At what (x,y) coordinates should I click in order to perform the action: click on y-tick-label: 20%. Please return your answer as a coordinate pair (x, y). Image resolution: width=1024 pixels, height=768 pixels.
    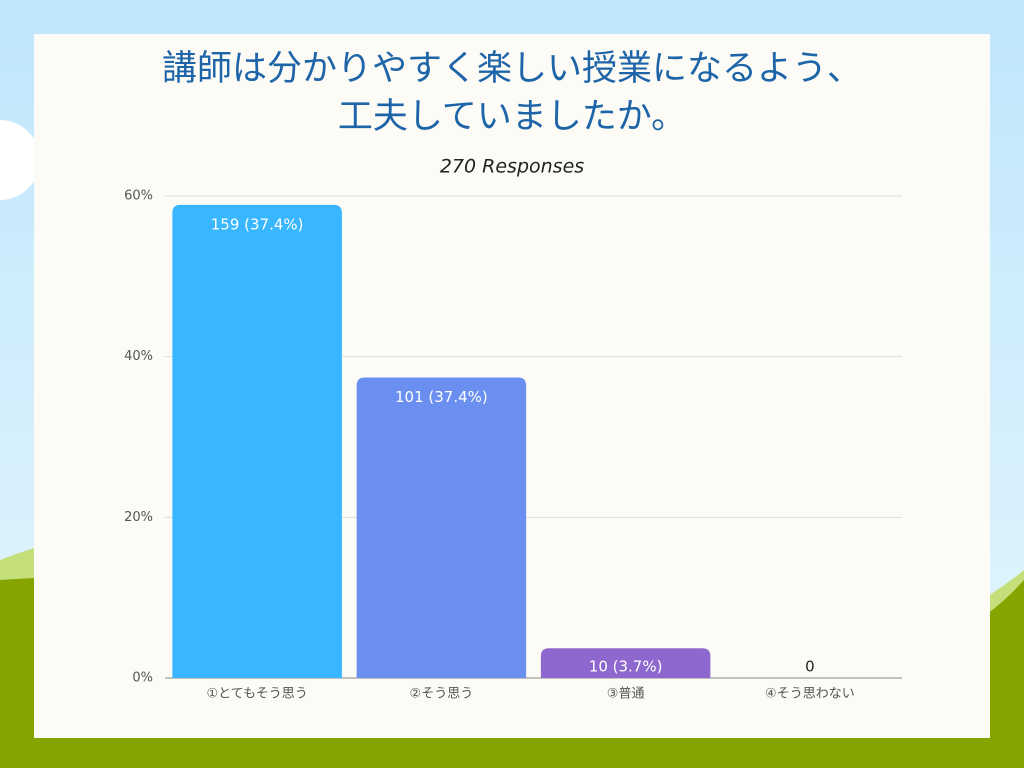
    Looking at the image, I should click on (138, 517).